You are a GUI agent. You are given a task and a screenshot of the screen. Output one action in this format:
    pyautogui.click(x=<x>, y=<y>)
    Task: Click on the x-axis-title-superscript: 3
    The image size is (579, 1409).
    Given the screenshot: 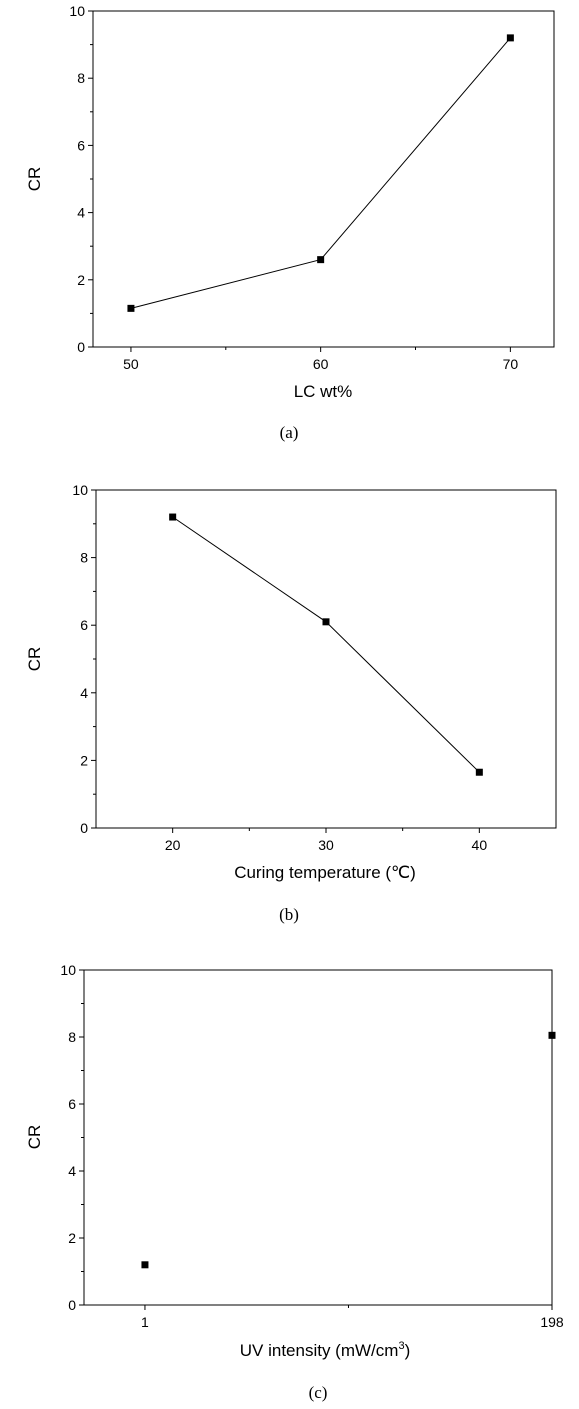 What is the action you would take?
    pyautogui.click(x=401, y=1346)
    